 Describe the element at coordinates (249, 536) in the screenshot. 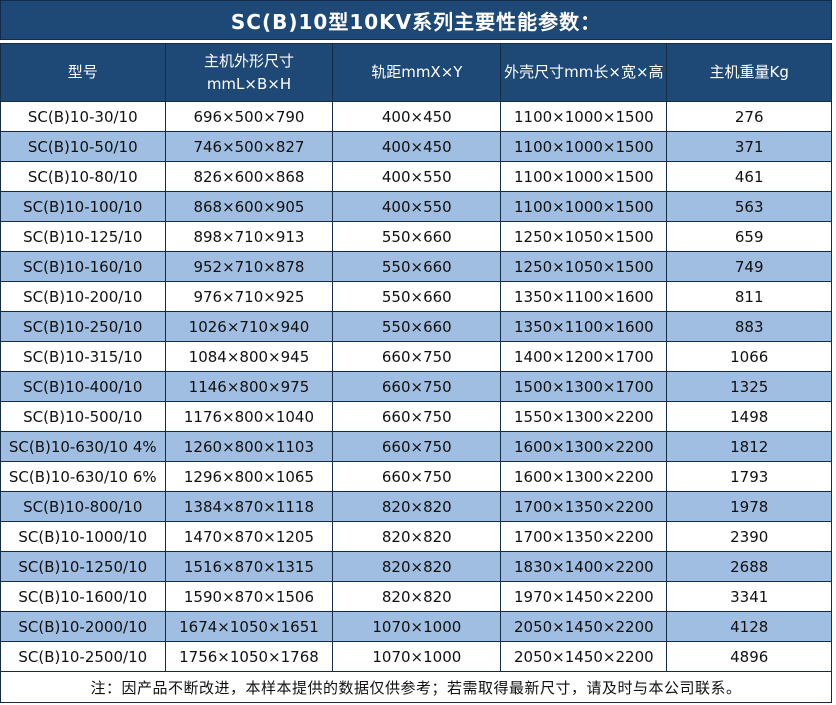

I see `cell-host-size: 1470×870×1205` at that location.